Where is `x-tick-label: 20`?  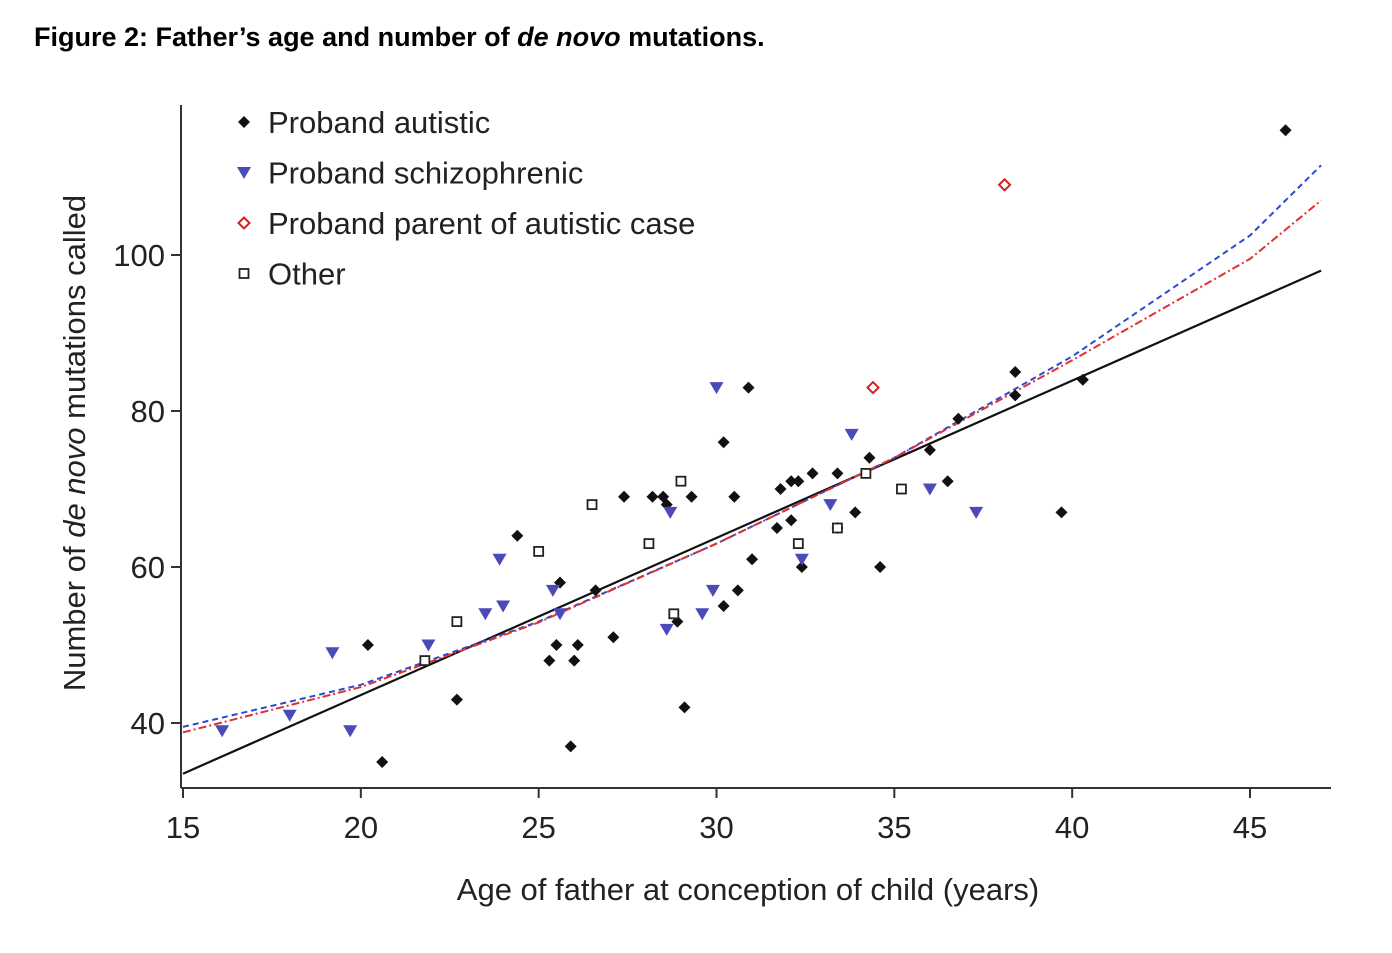
x-tick-label: 20 is located at coordinates (361, 827).